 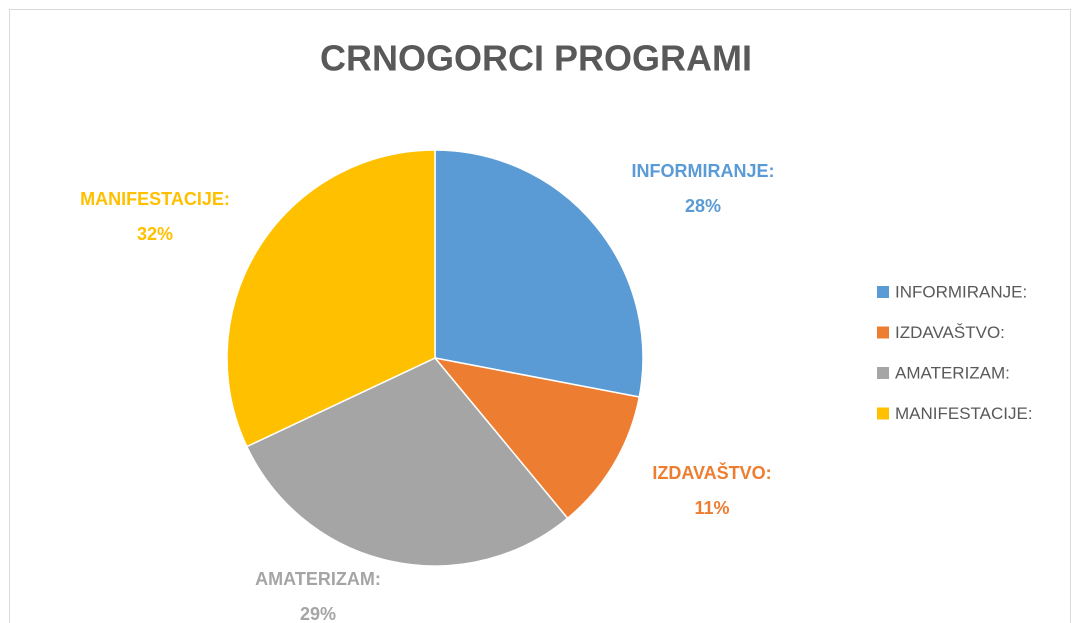 What do you see at coordinates (964, 413) in the screenshot?
I see `legend-label: MANIFESTACIJE:` at bounding box center [964, 413].